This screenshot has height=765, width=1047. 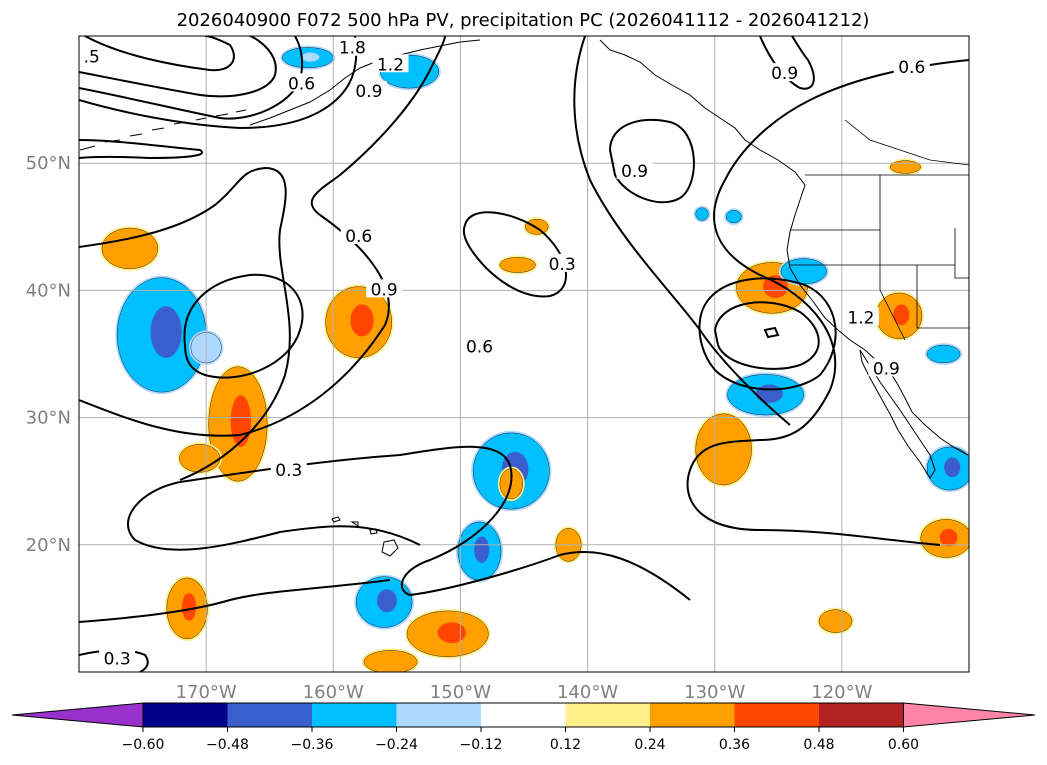 I want to click on pv-contour-0.9-west, so click(x=243, y=326).